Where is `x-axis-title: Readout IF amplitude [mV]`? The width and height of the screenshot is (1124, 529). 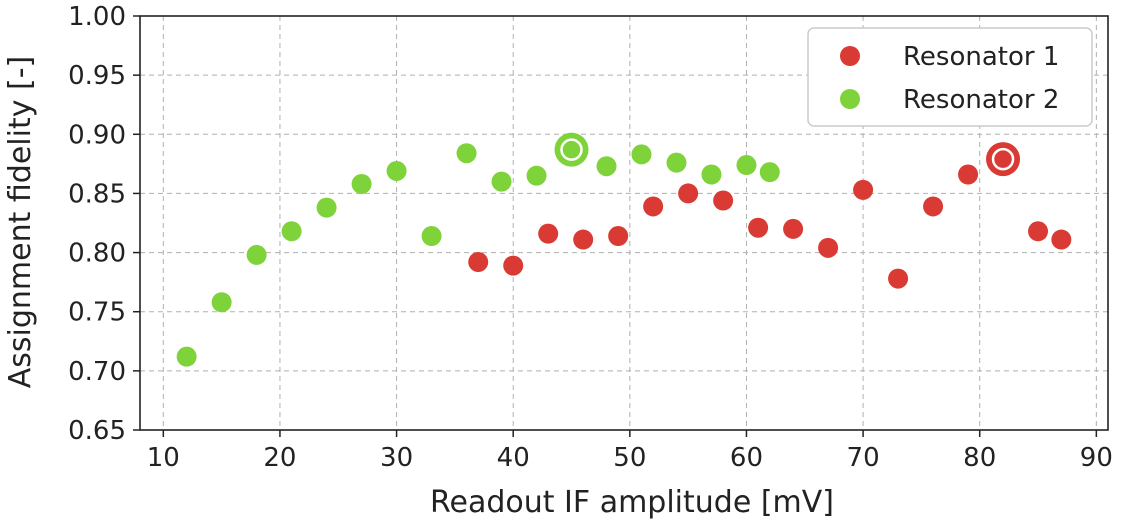 x-axis-title: Readout IF amplitude [mV] is located at coordinates (632, 502).